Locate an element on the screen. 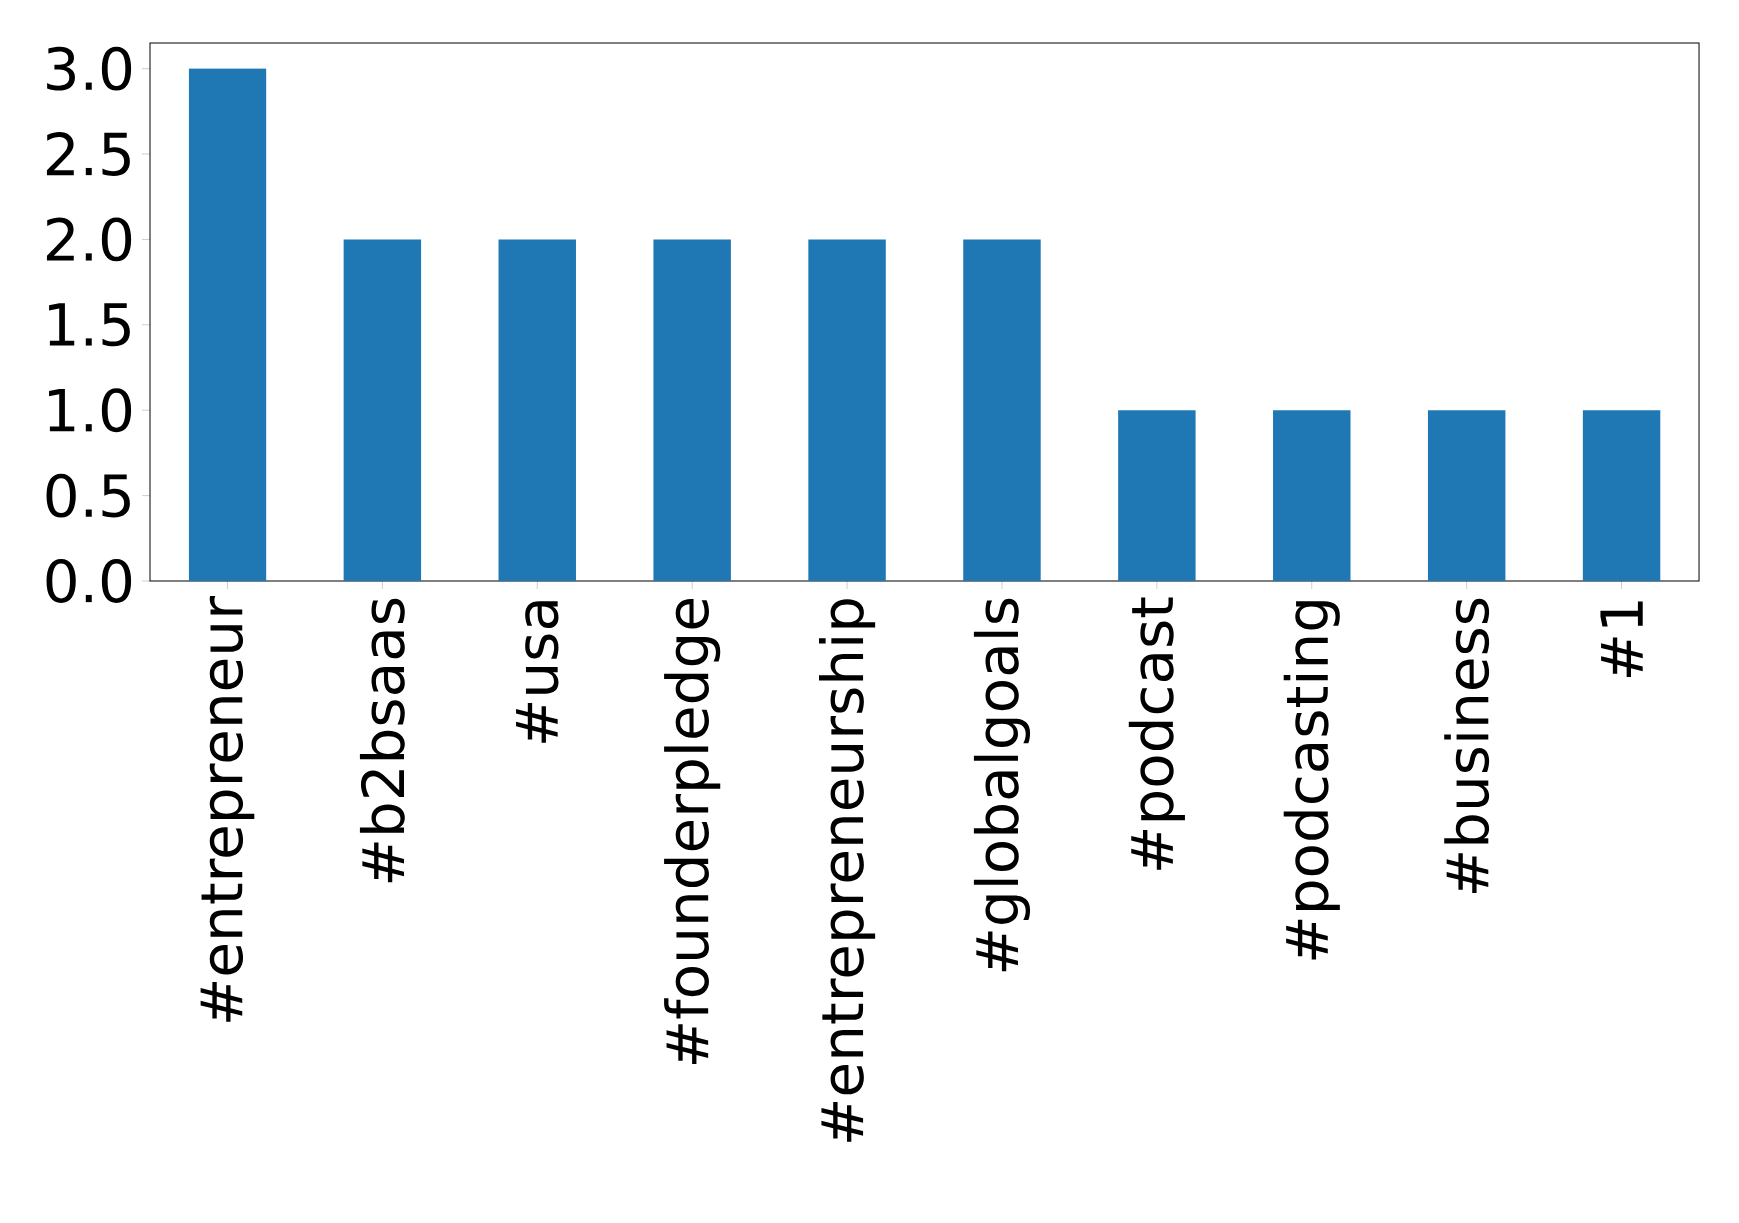 Image resolution: width=1739 pixels, height=1223 pixels. x-tick-label: #b2bsaas is located at coordinates (382, 740).